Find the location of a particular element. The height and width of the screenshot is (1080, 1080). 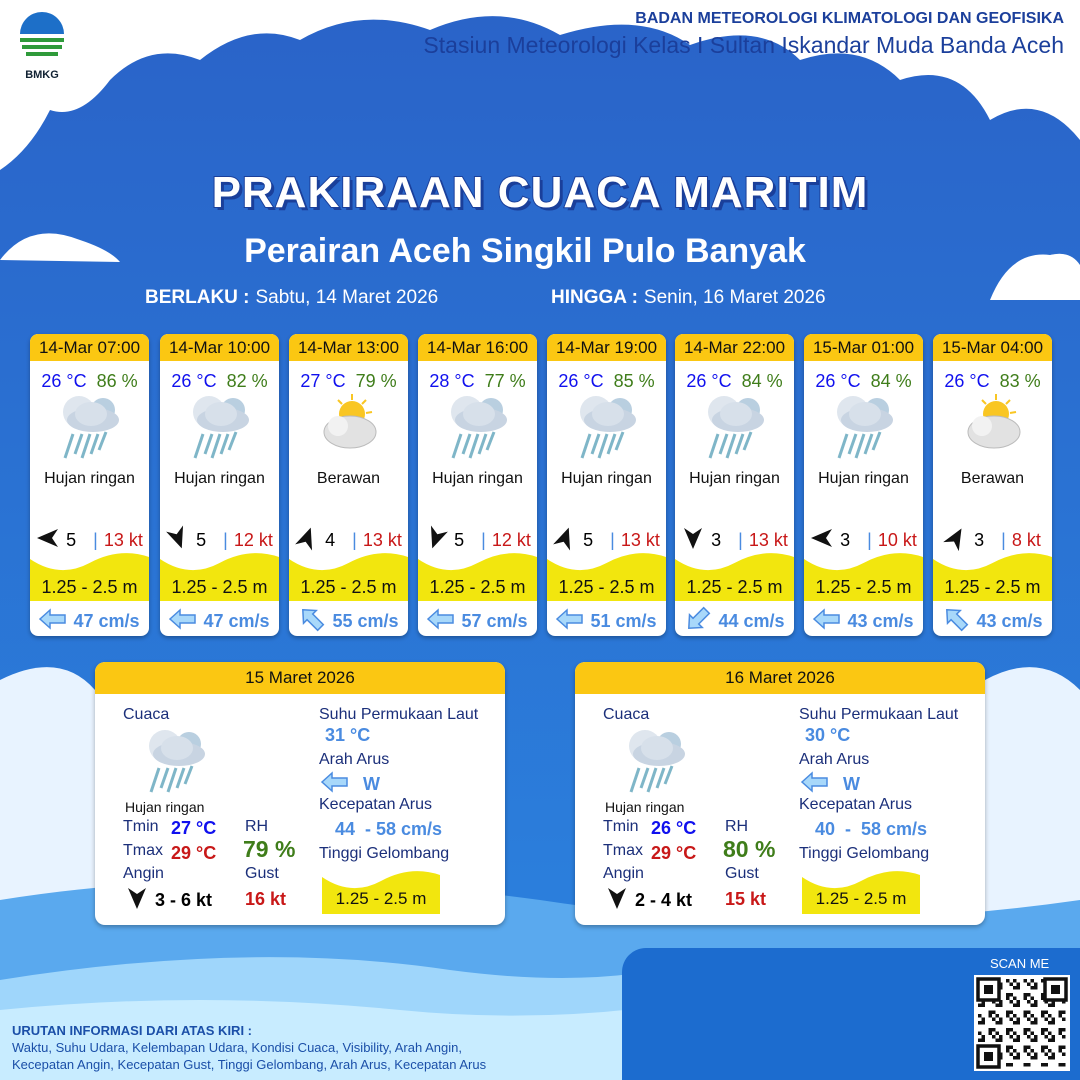

current-direction-label: Arah Arus is located at coordinates (834, 759).